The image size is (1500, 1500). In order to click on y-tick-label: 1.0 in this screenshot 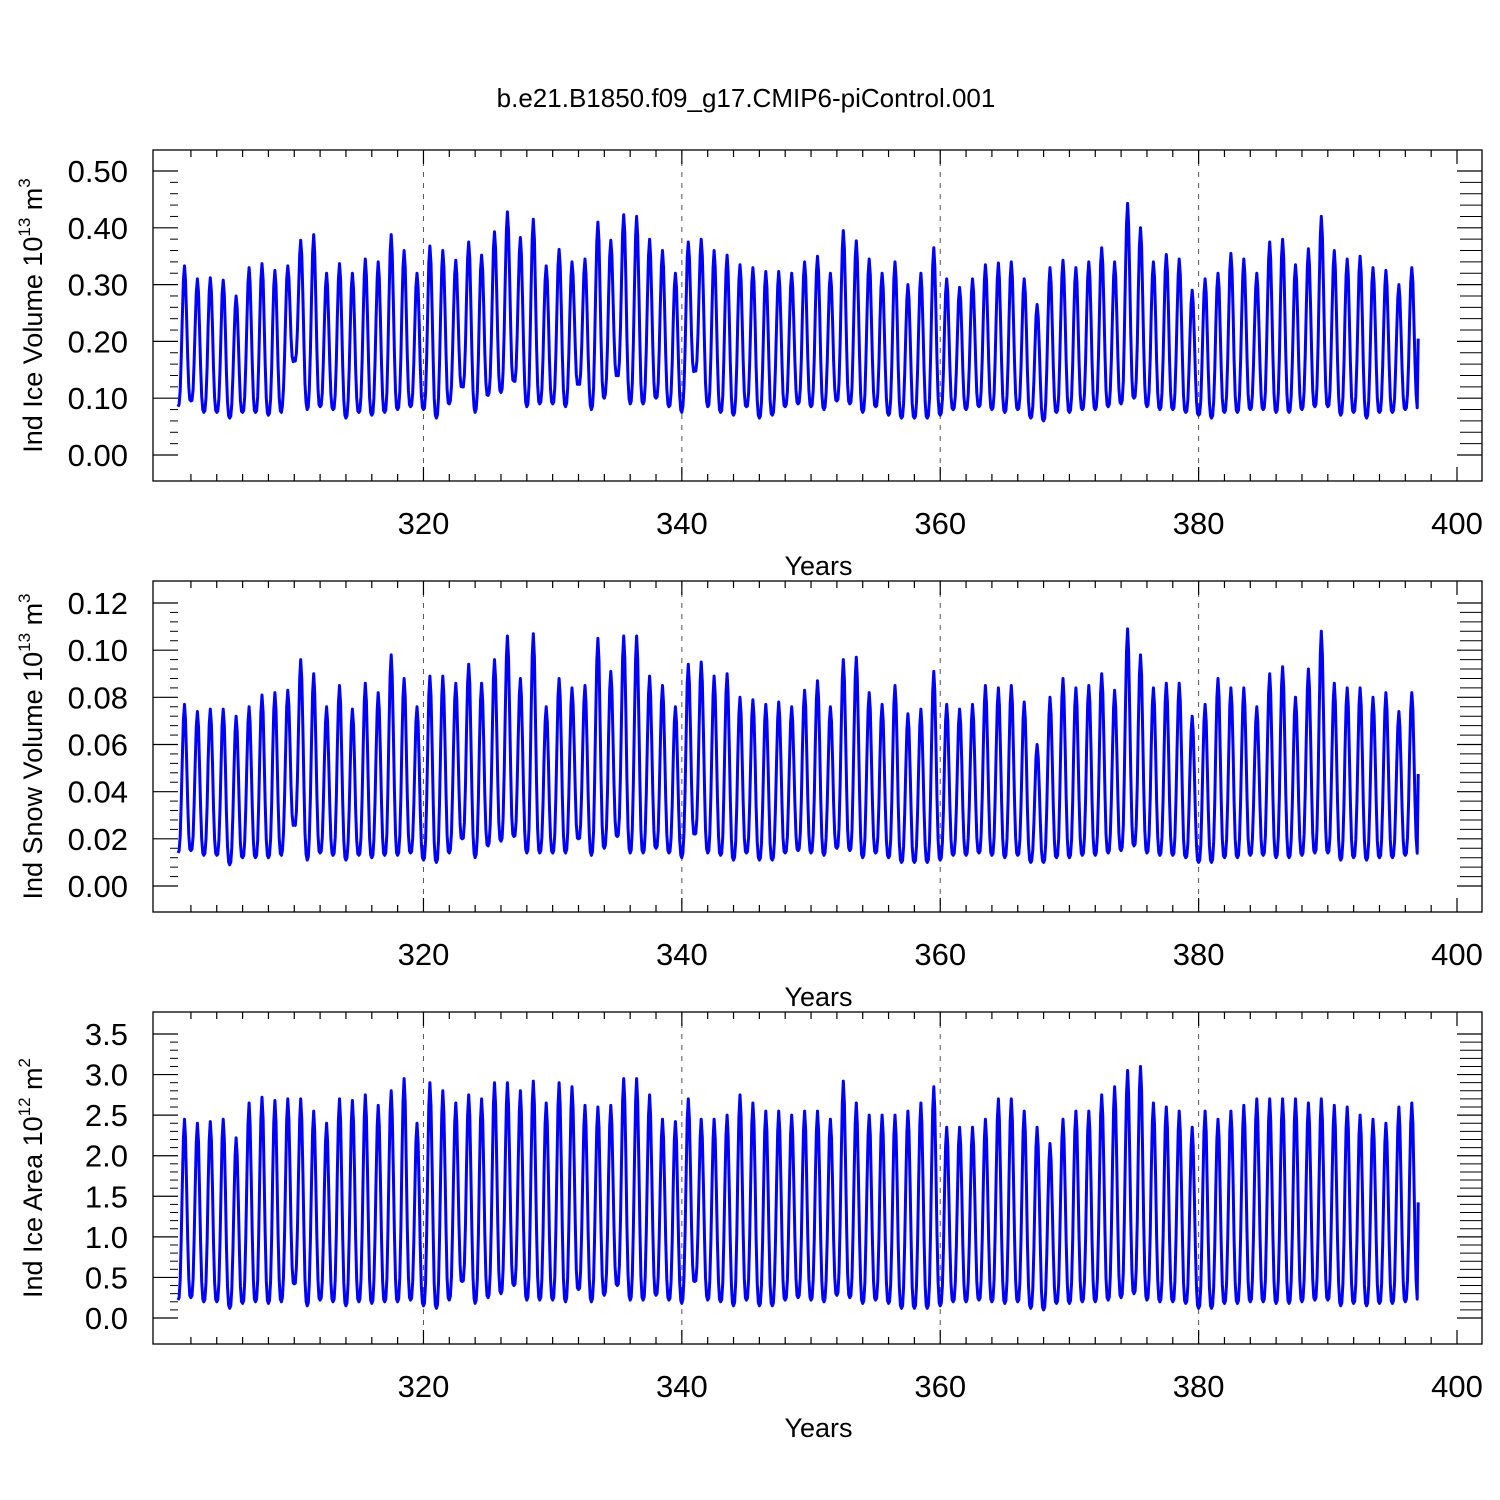, I will do `click(106, 1237)`.